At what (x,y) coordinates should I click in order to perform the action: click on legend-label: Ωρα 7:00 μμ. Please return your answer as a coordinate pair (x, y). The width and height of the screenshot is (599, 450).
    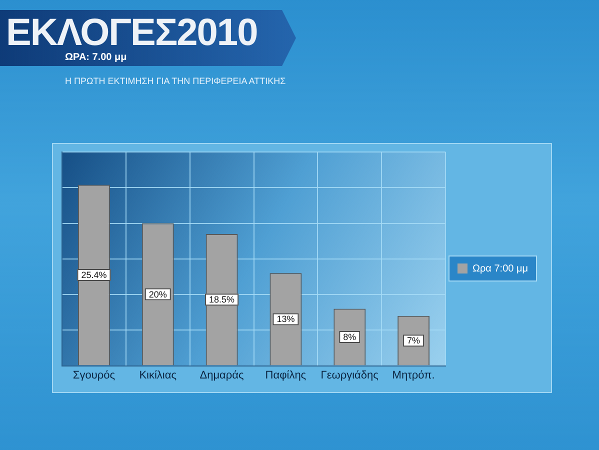
    Looking at the image, I should click on (500, 268).